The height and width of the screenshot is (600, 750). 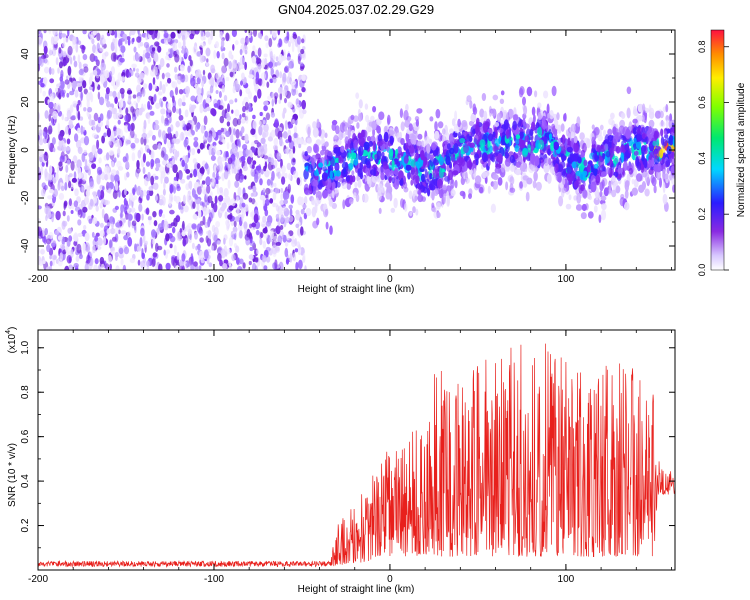 What do you see at coordinates (38, 579) in the screenshot?
I see `x-tick-label: -200` at bounding box center [38, 579].